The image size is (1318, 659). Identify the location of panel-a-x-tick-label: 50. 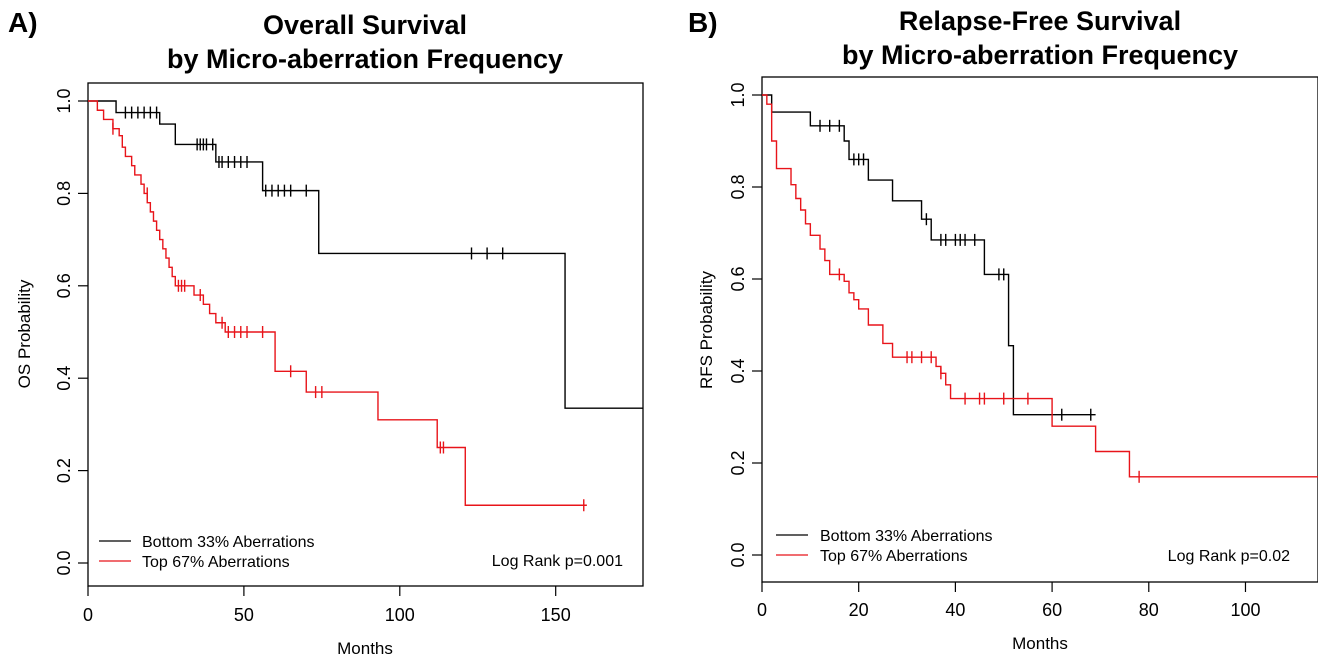
(244, 615).